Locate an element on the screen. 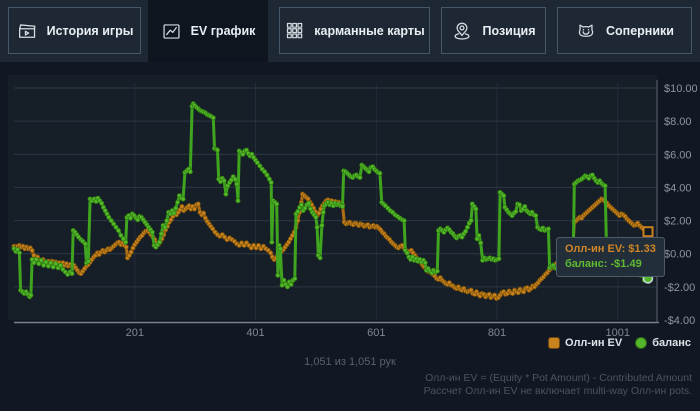 This screenshot has height=411, width=700. end-marker-all-in-ev is located at coordinates (648, 232).